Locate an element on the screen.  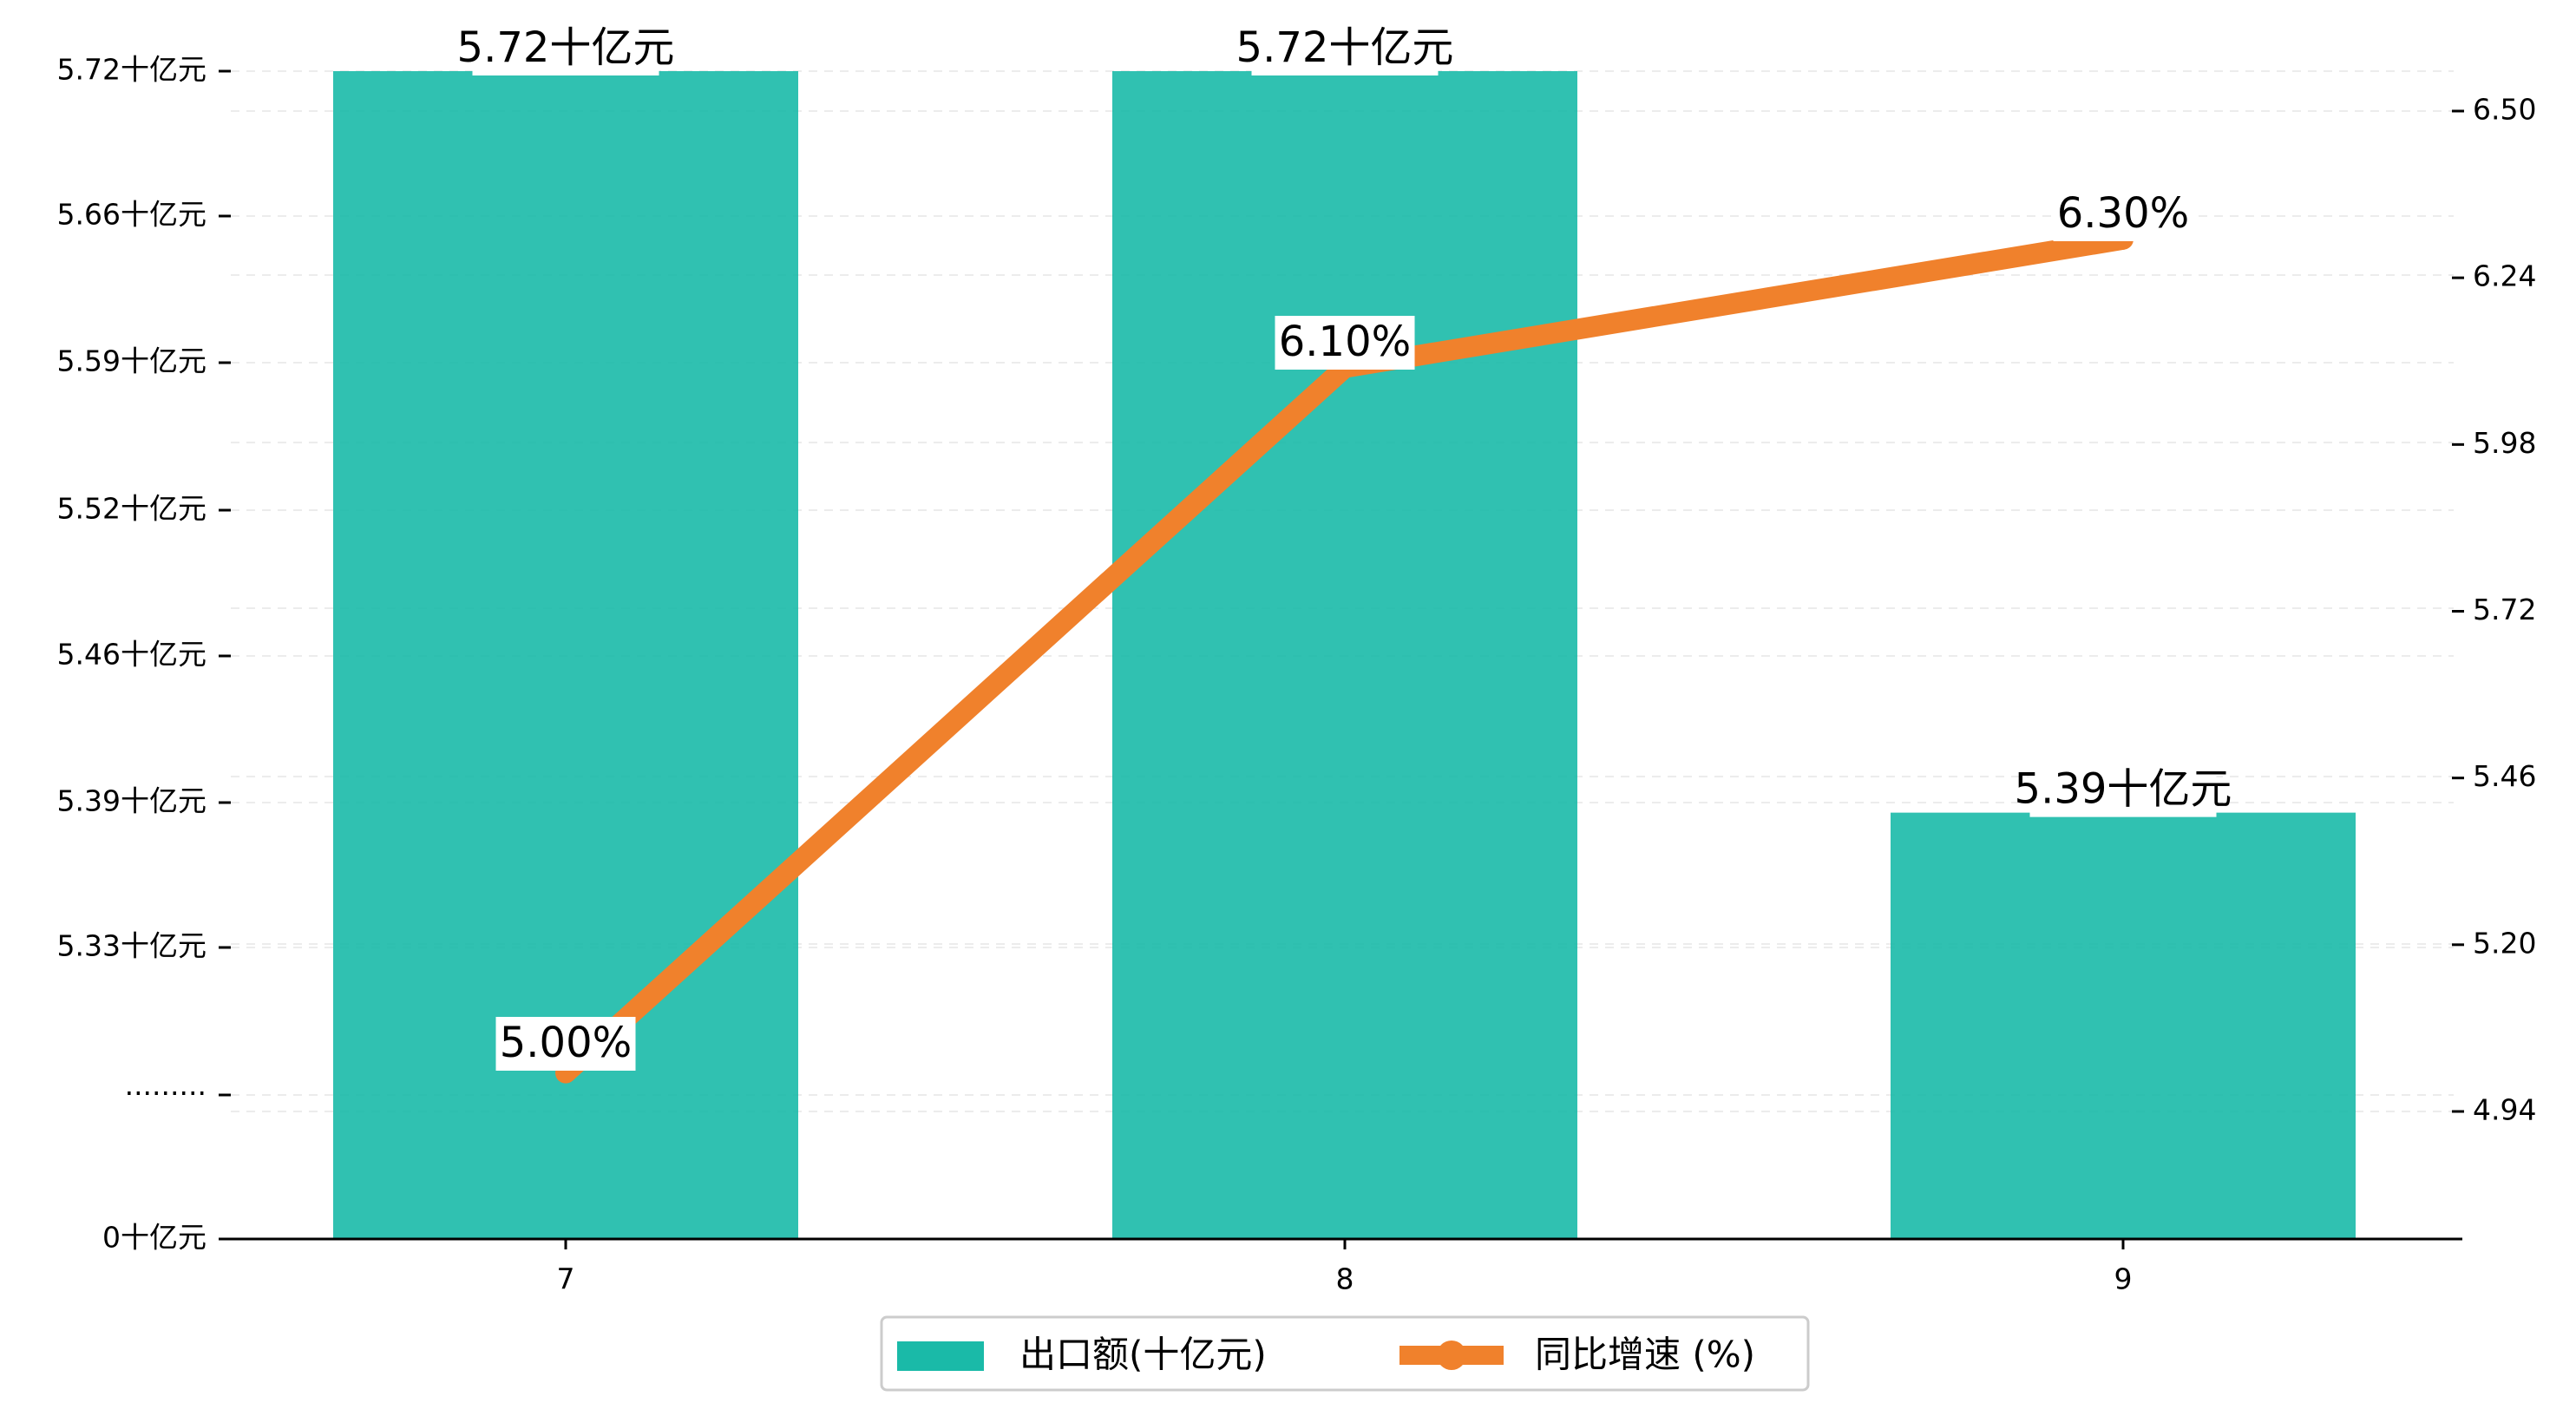
line-value-label-text: 6.30% is located at coordinates (2123, 213).